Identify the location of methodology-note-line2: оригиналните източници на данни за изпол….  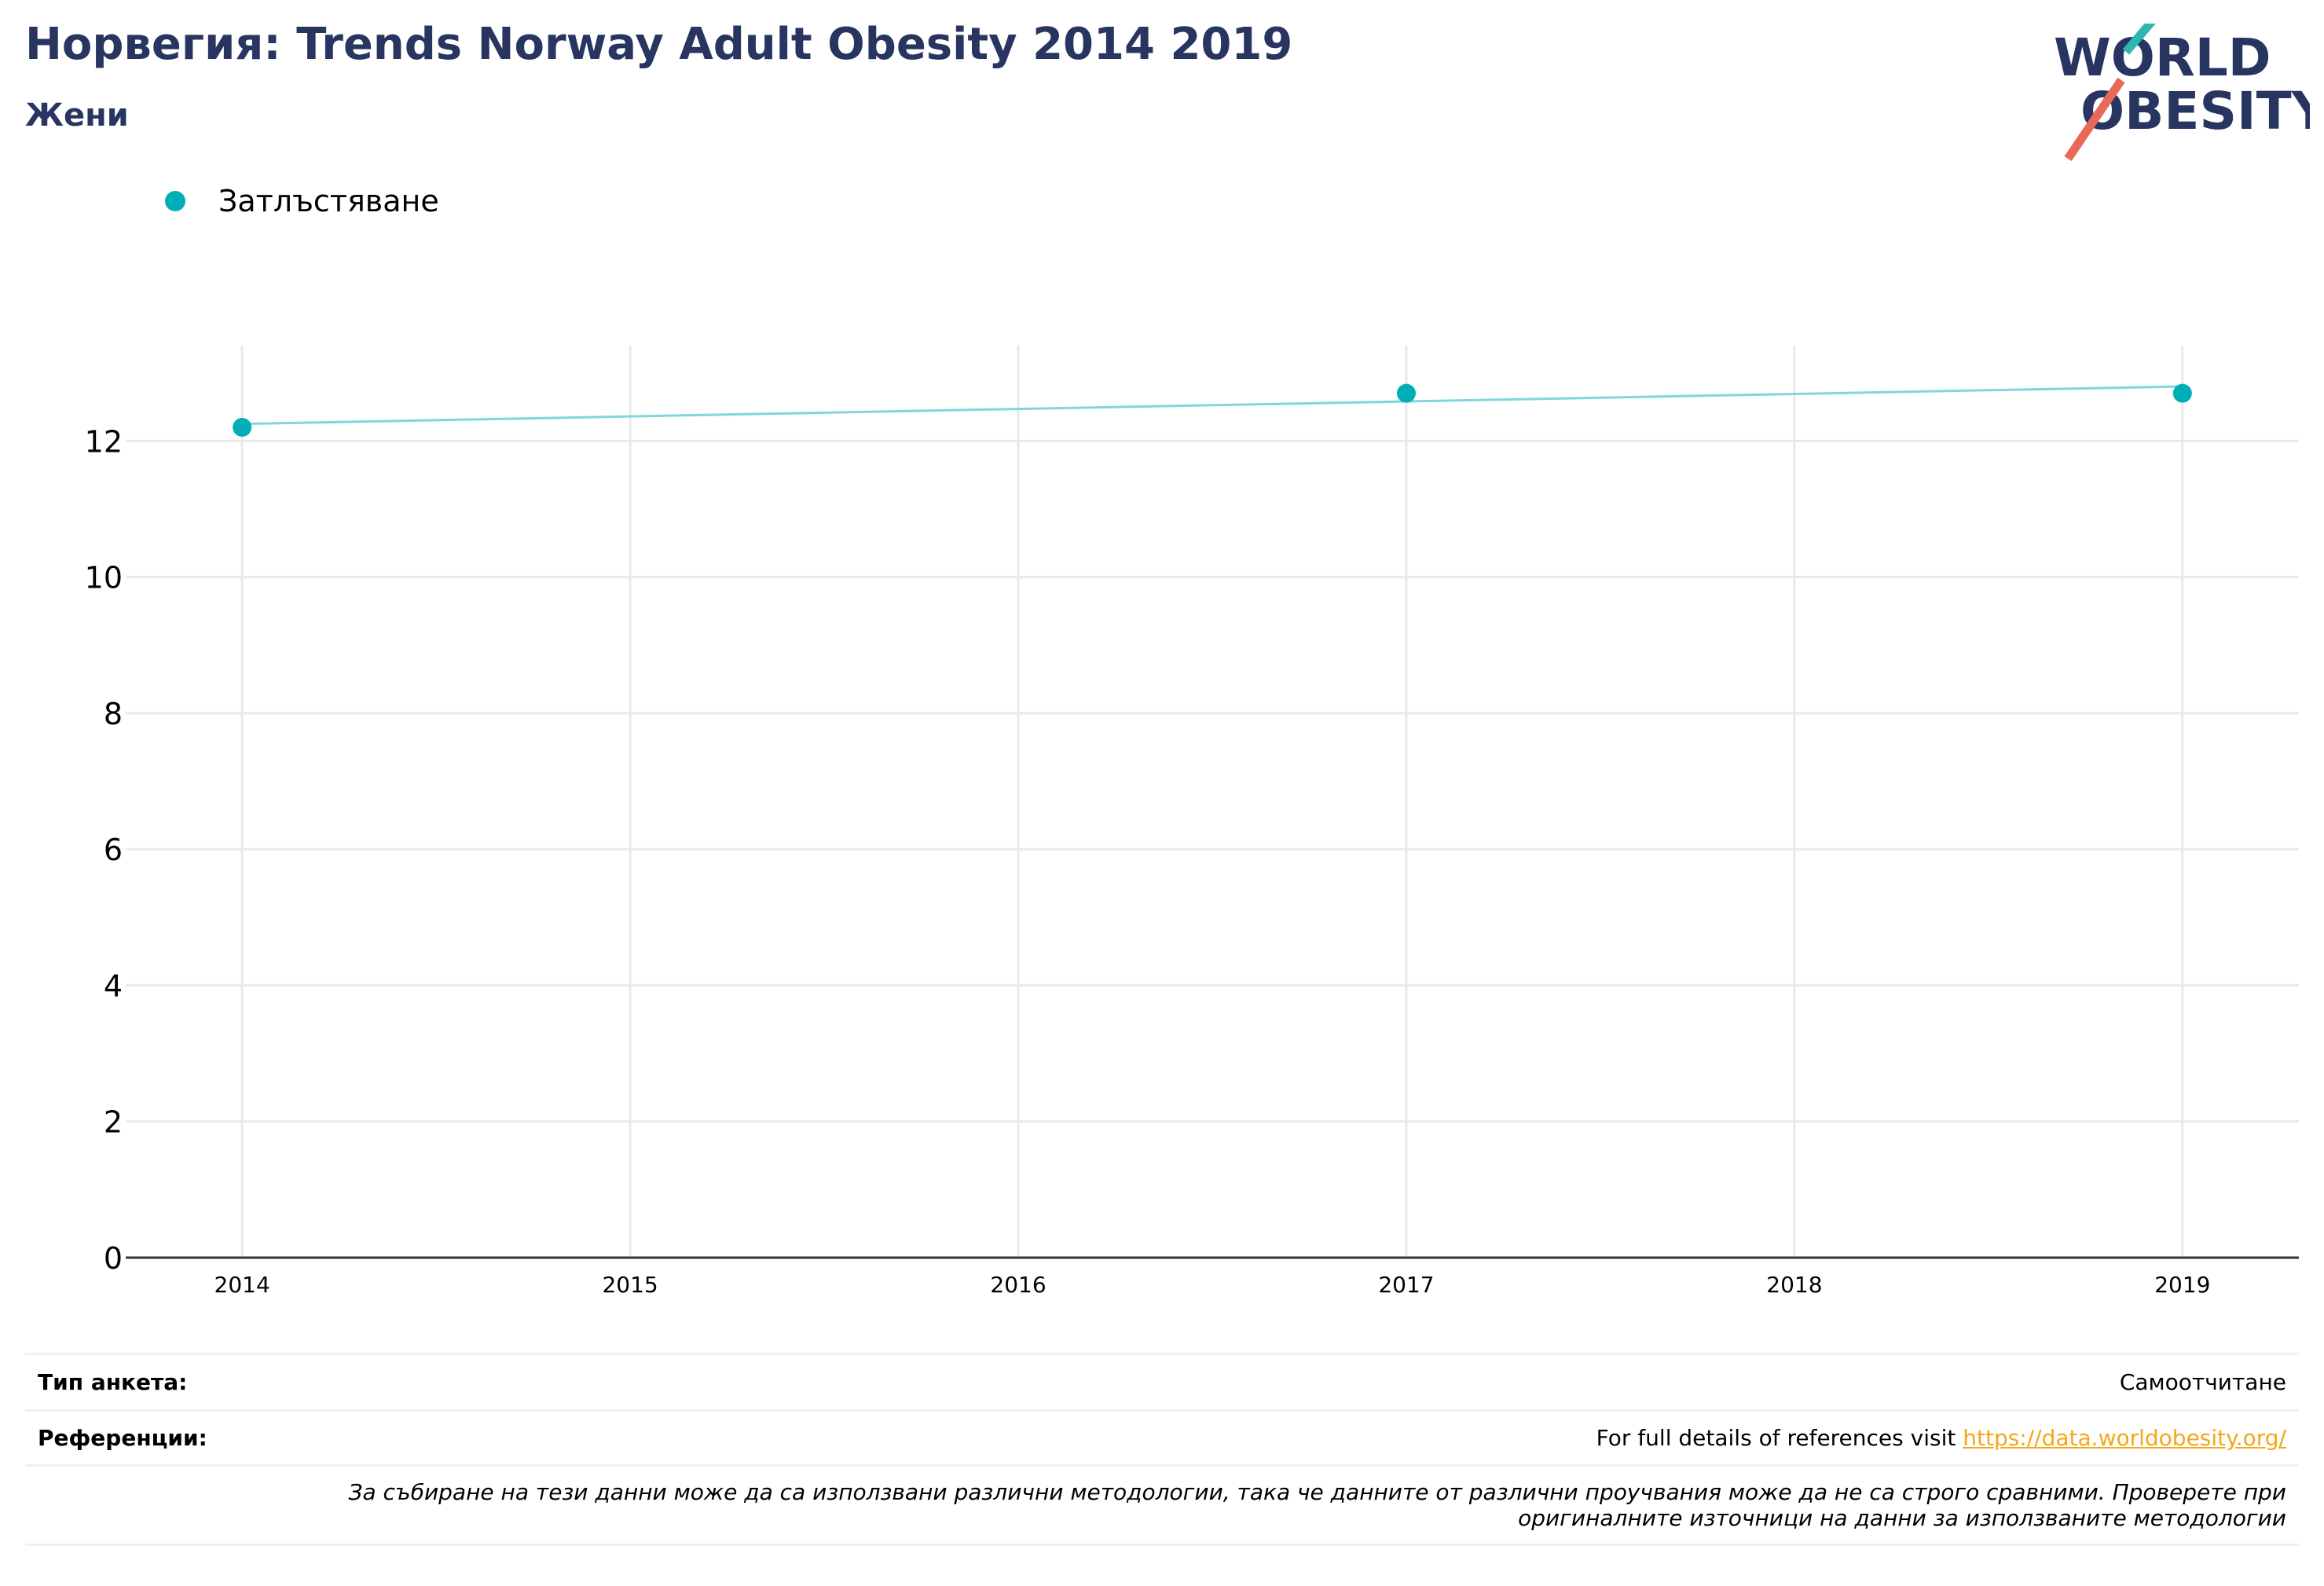
(1902, 1518).